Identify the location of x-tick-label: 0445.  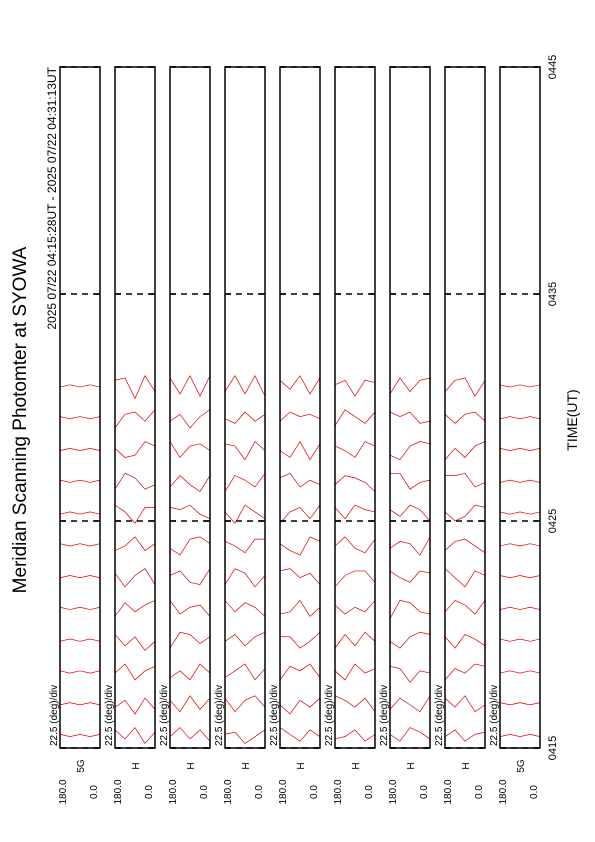
(553, 67).